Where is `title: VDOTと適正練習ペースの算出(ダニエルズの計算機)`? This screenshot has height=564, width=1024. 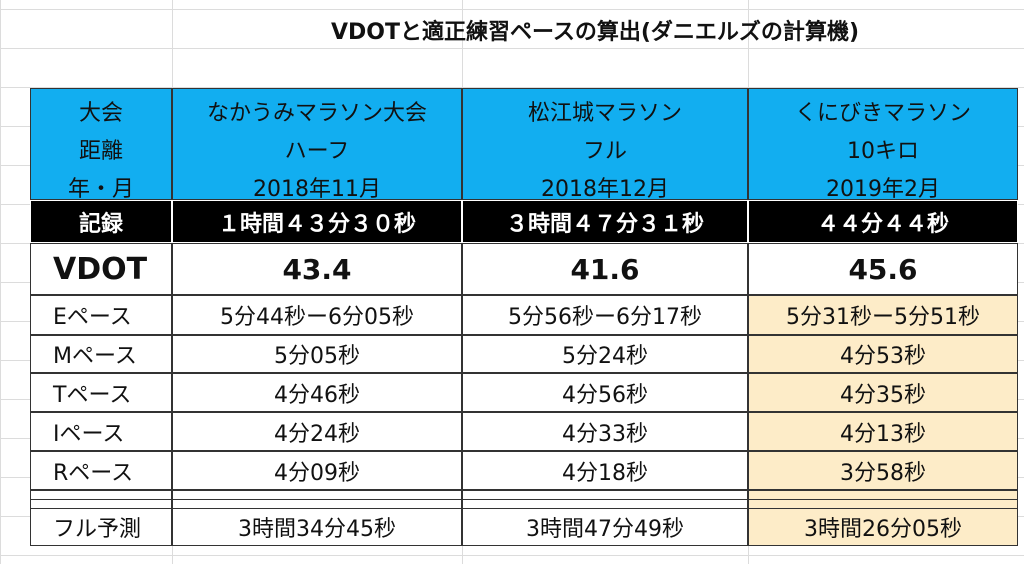 title: VDOTと適正練習ペースの算出(ダニエルズの計算機) is located at coordinates (594, 32).